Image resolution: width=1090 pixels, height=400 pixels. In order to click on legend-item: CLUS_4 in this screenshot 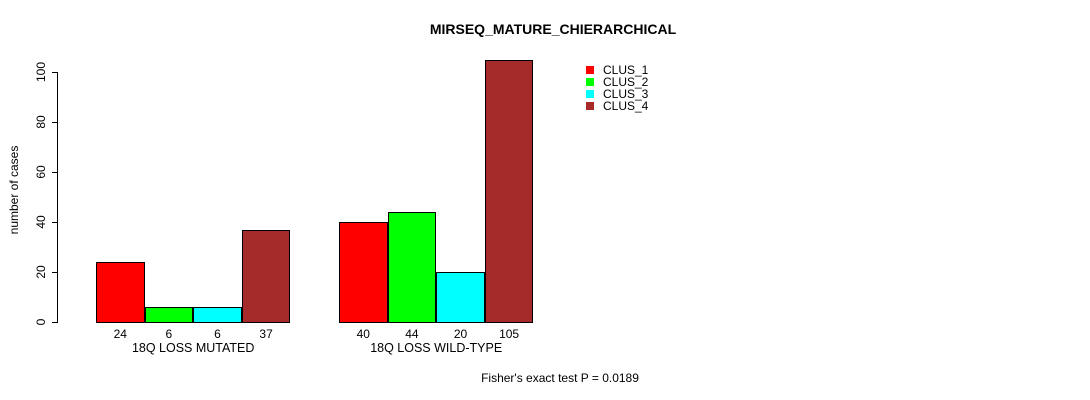, I will do `click(617, 106)`.